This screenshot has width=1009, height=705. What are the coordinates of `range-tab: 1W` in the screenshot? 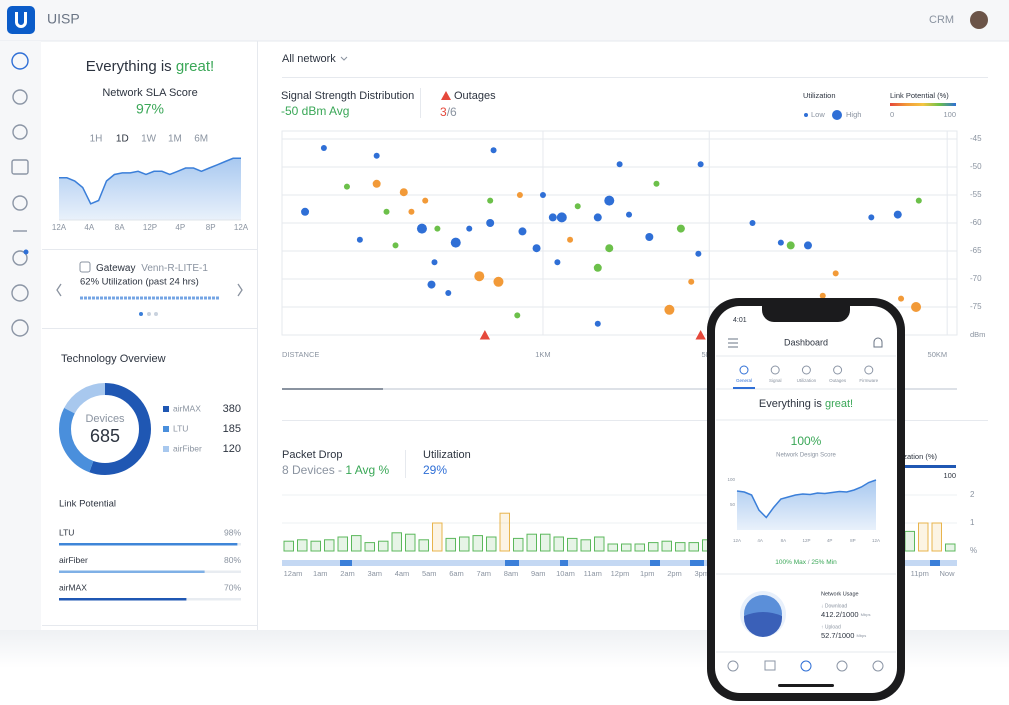 It's located at (149, 139).